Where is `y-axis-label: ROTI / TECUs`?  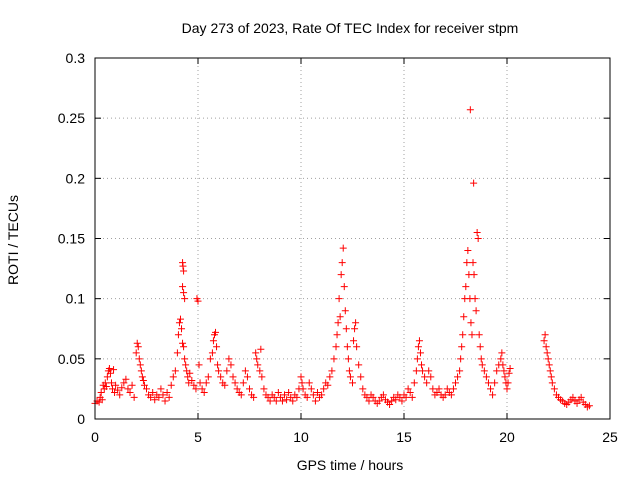
y-axis-label: ROTI / TECUs is located at coordinates (13, 240).